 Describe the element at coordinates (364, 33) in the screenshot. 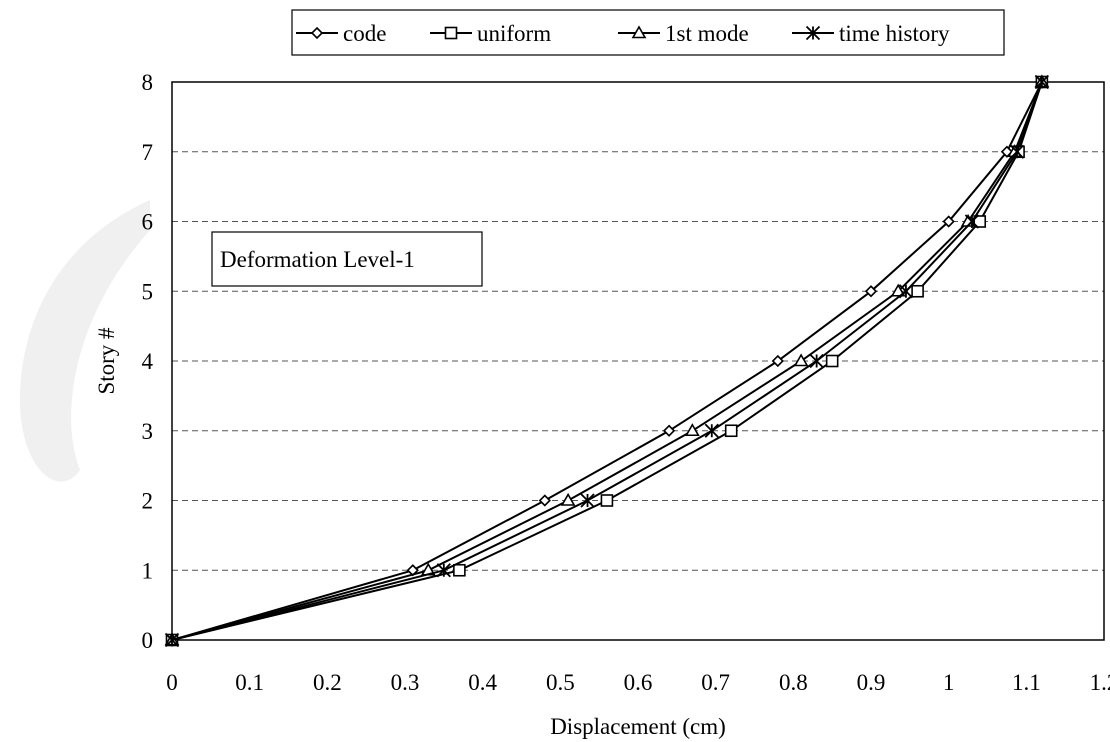

I see `legend-label-code: code` at that location.